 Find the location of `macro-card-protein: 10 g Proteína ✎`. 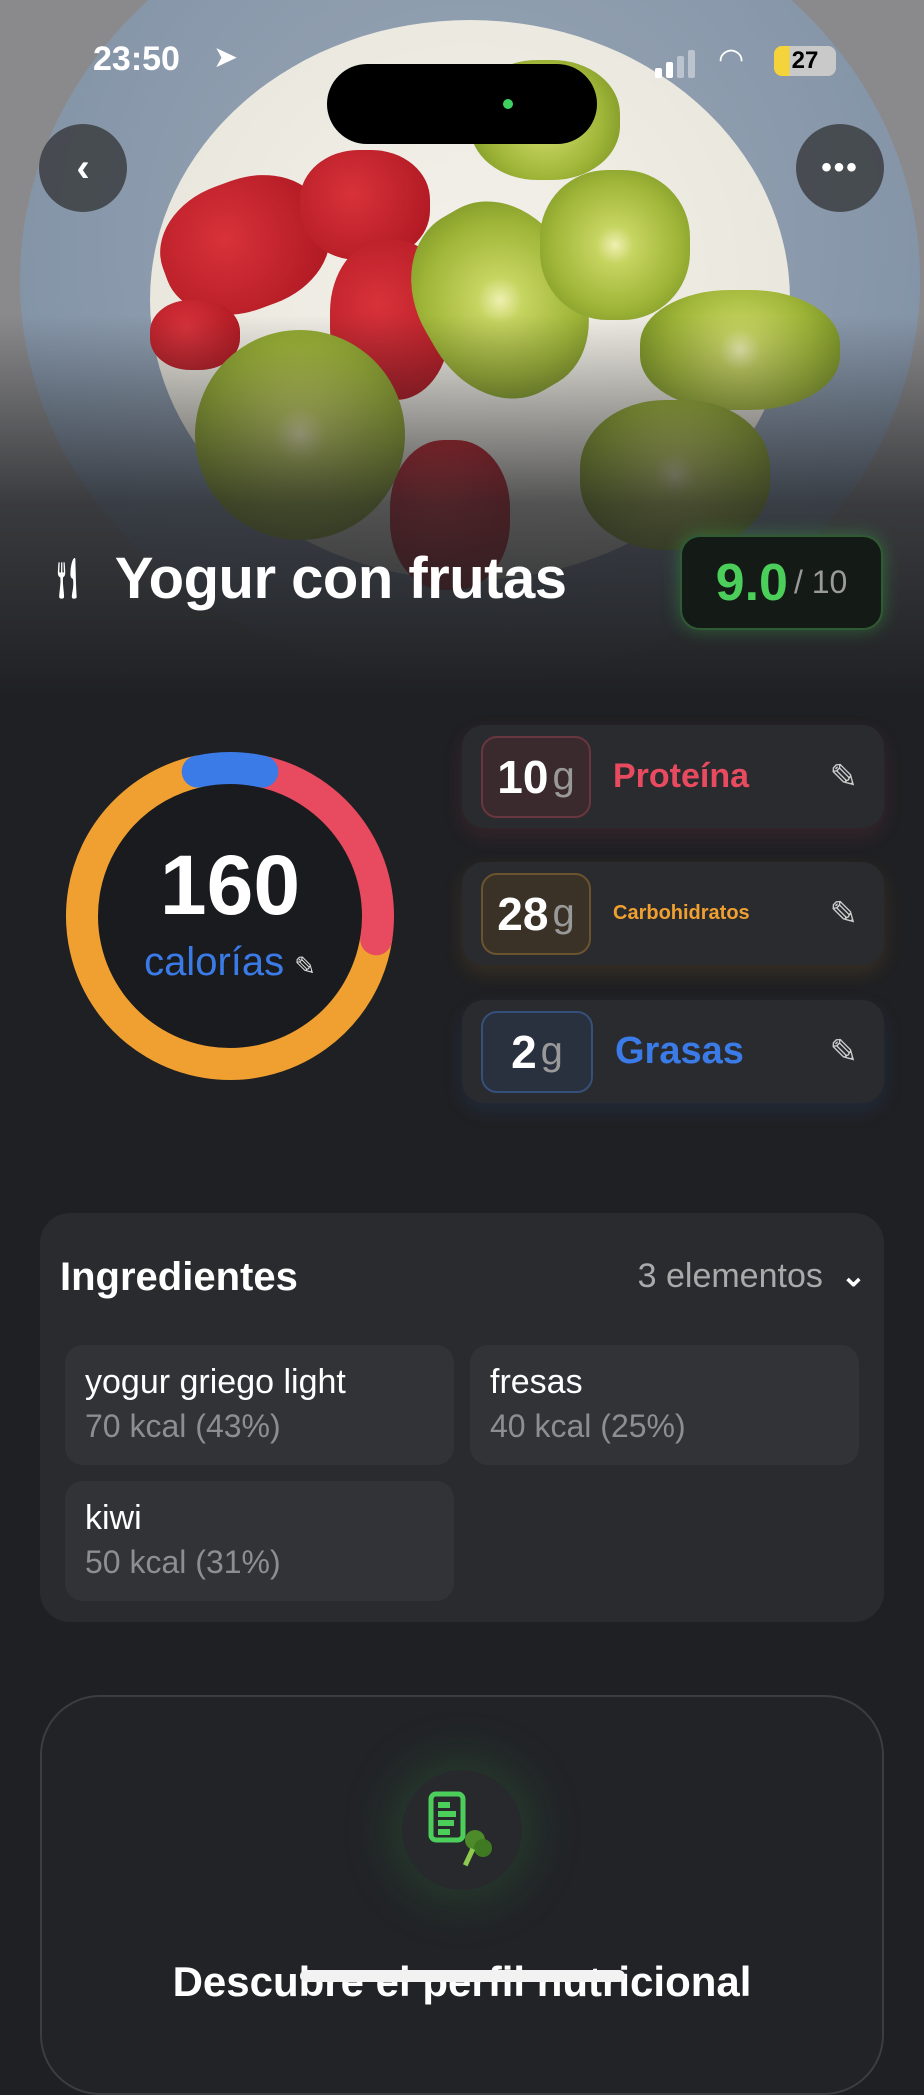

macro-card-protein: 10 g Proteína ✎ is located at coordinates (673, 776).